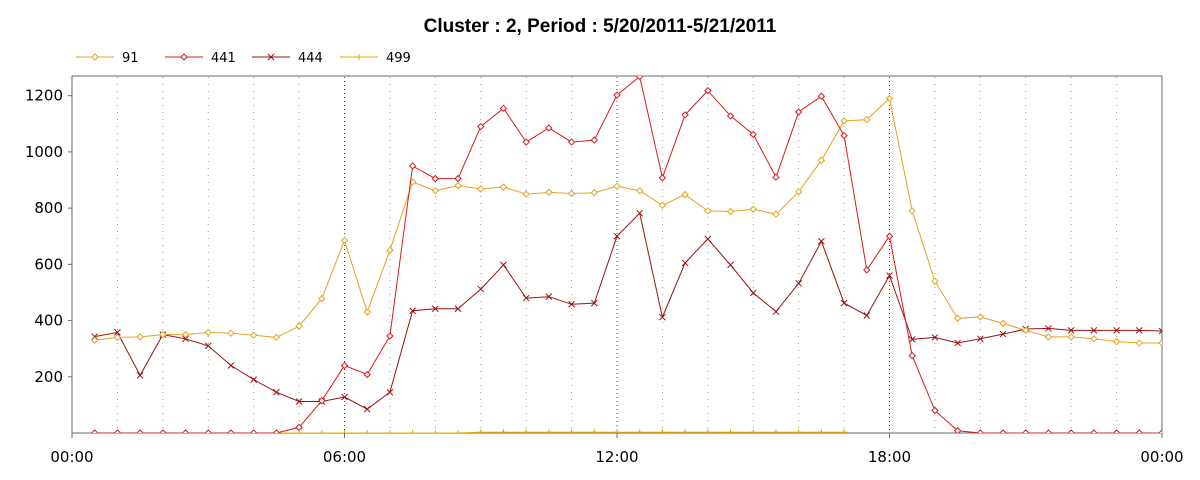  I want to click on y-tick-label: 1000, so click(44, 152).